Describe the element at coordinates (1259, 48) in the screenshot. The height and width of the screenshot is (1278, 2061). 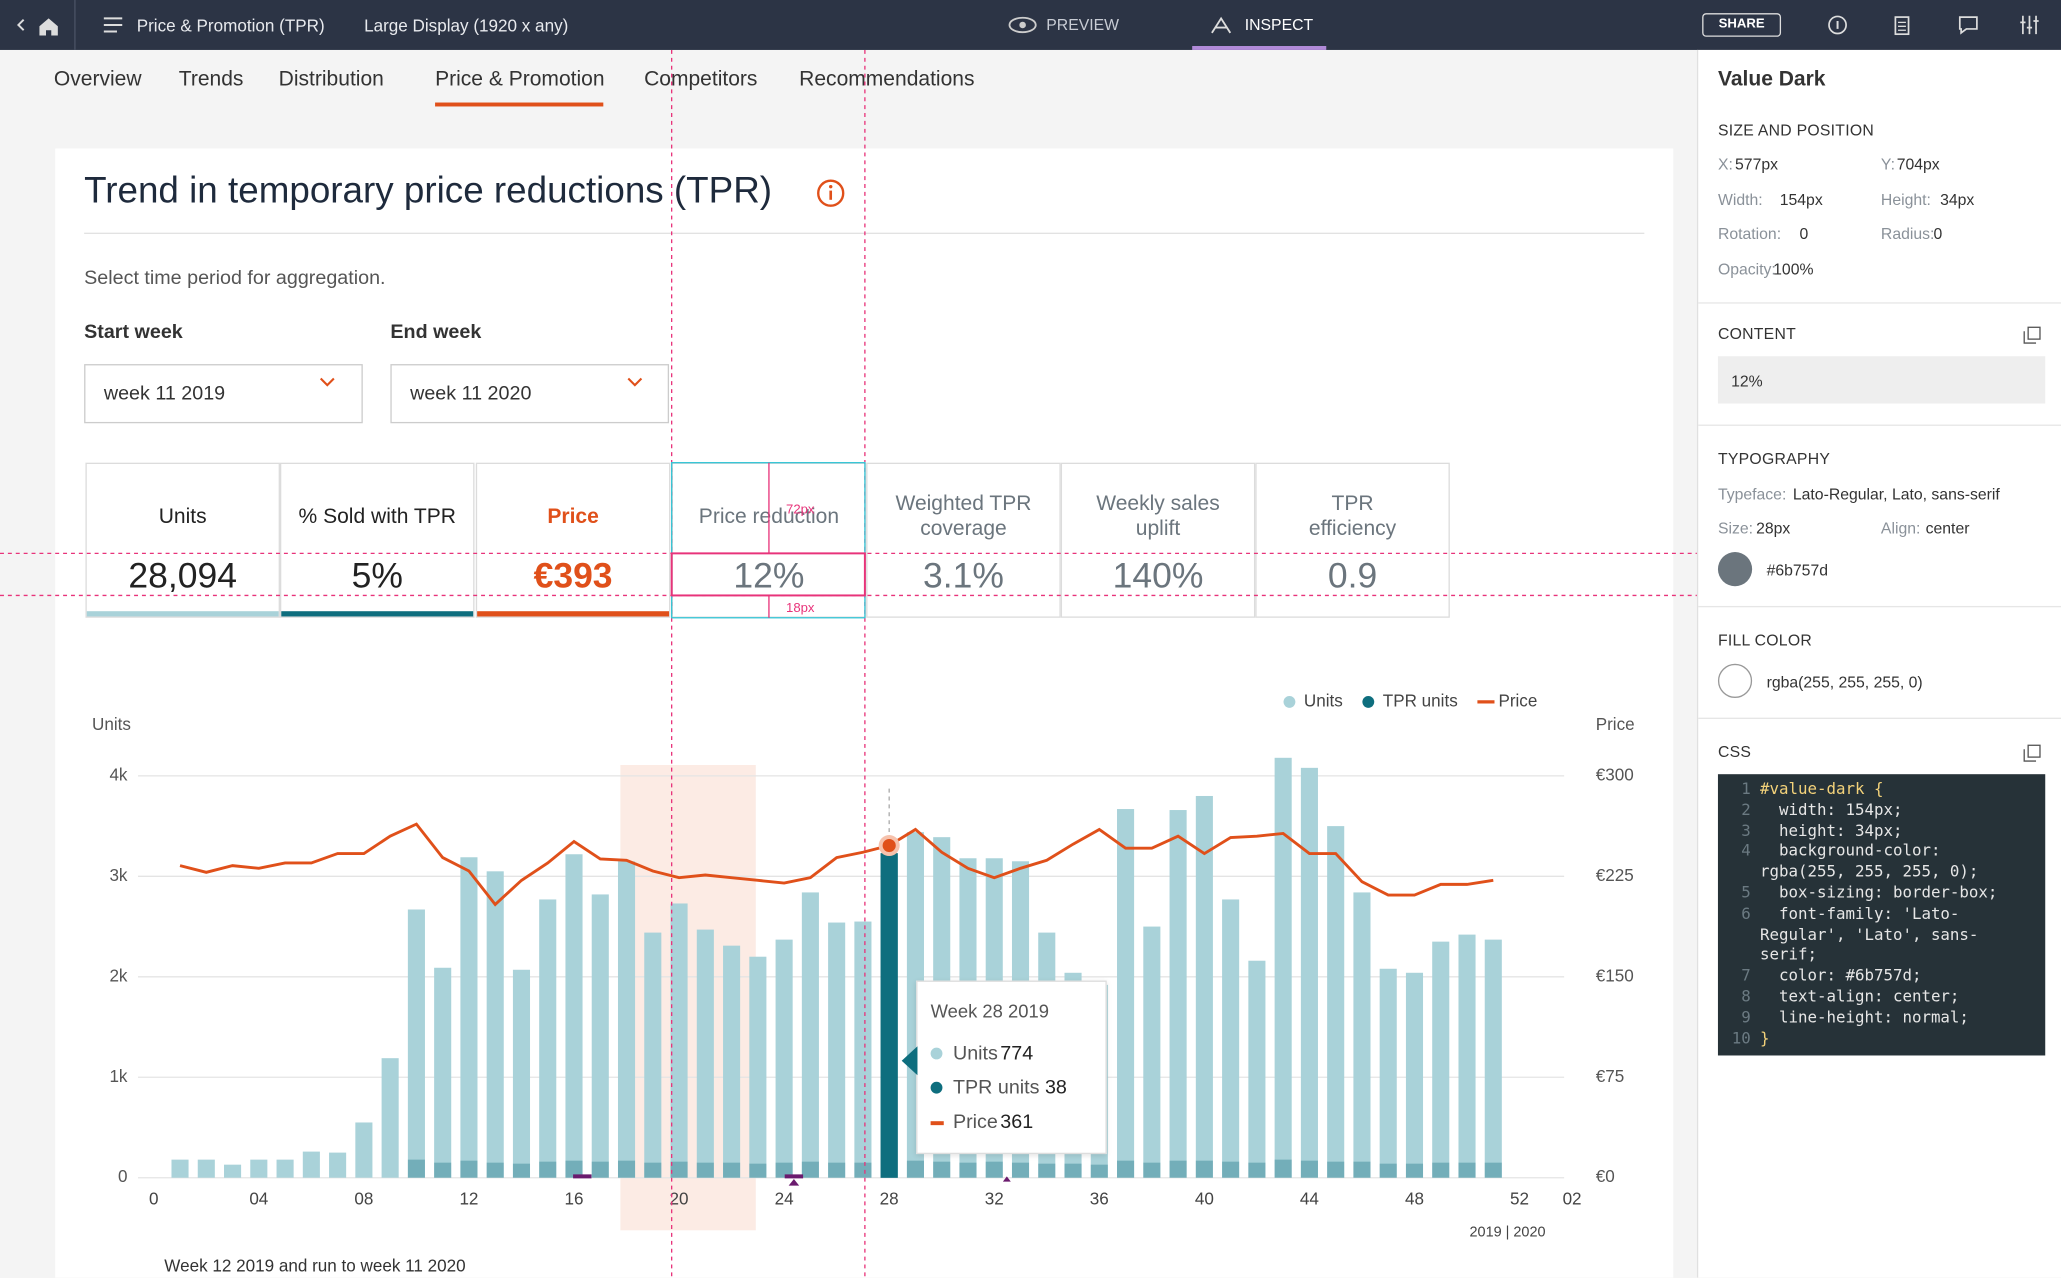
I see `active-indicator` at that location.